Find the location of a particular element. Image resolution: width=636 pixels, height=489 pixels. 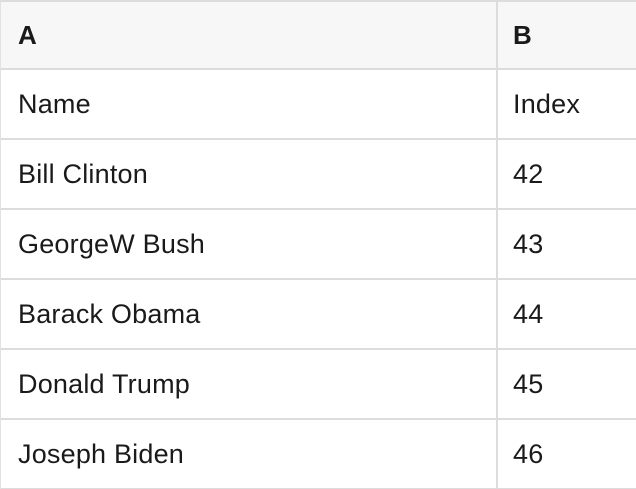

table-row: Name Index is located at coordinates (318, 105).